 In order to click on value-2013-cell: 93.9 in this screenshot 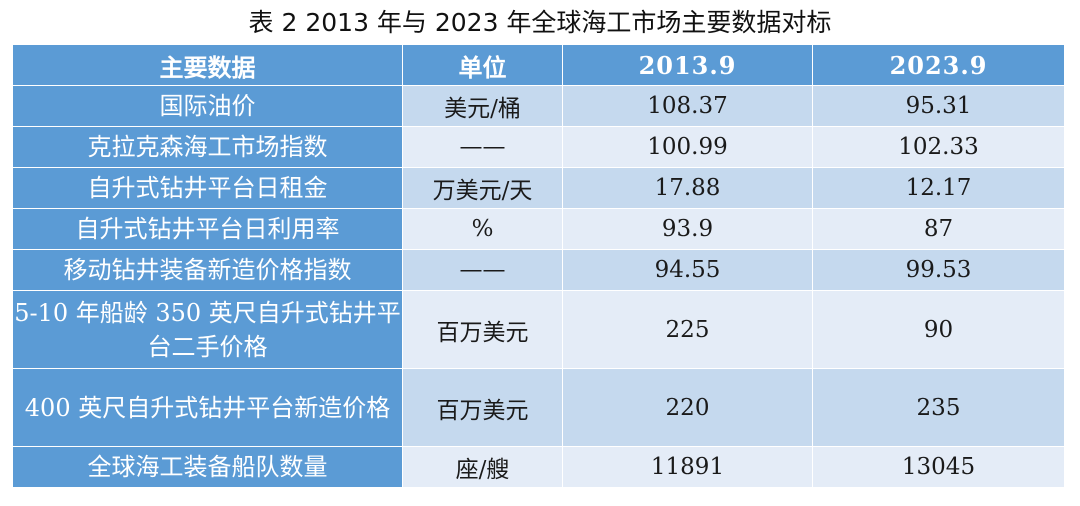, I will do `click(687, 229)`.